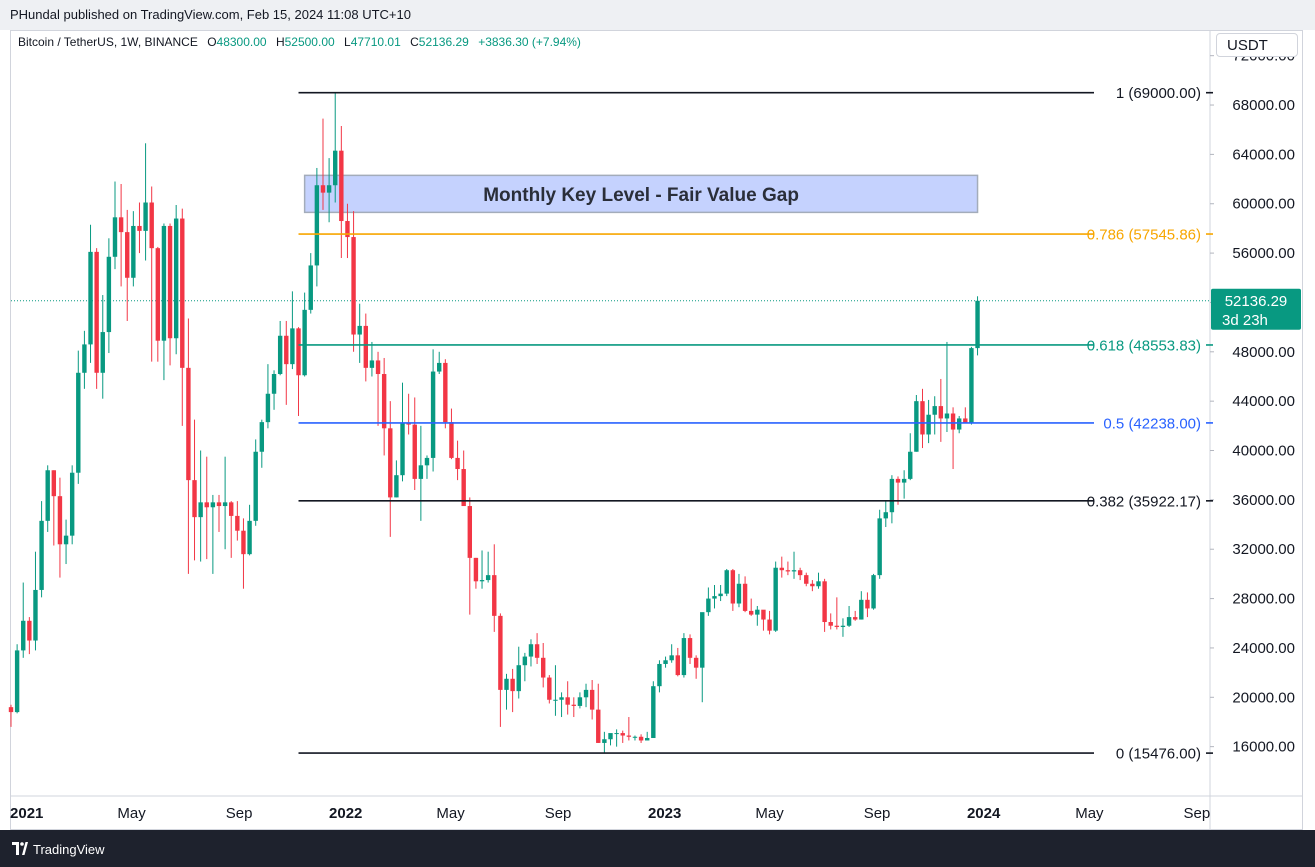  What do you see at coordinates (347, 42) in the screenshot?
I see `low-key: L` at bounding box center [347, 42].